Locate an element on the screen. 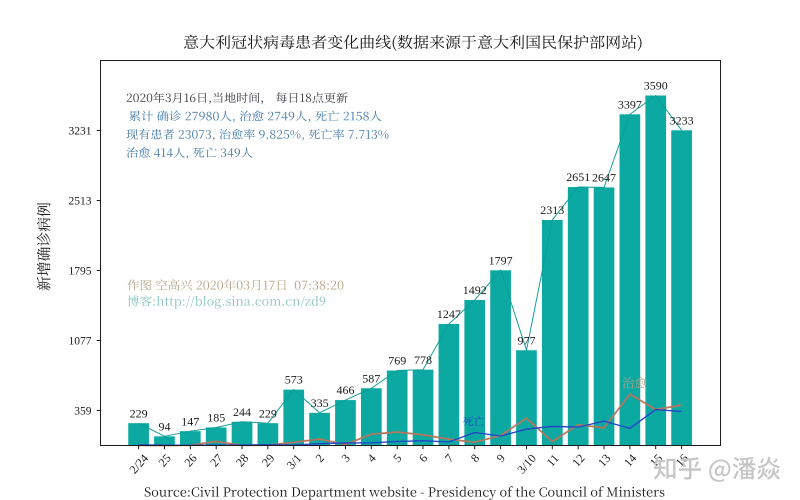 The width and height of the screenshot is (800, 500). svg-text: 977 is located at coordinates (527, 340).